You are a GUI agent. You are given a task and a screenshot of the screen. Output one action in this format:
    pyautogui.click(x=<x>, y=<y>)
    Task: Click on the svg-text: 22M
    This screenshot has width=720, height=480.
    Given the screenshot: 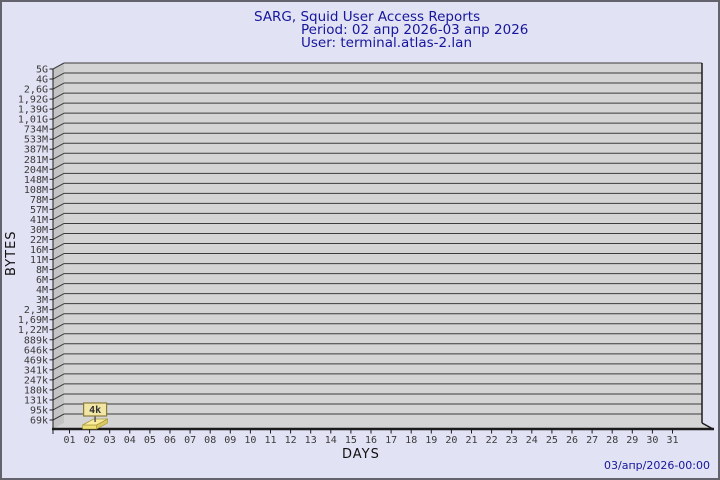 What is the action you would take?
    pyautogui.click(x=39, y=240)
    